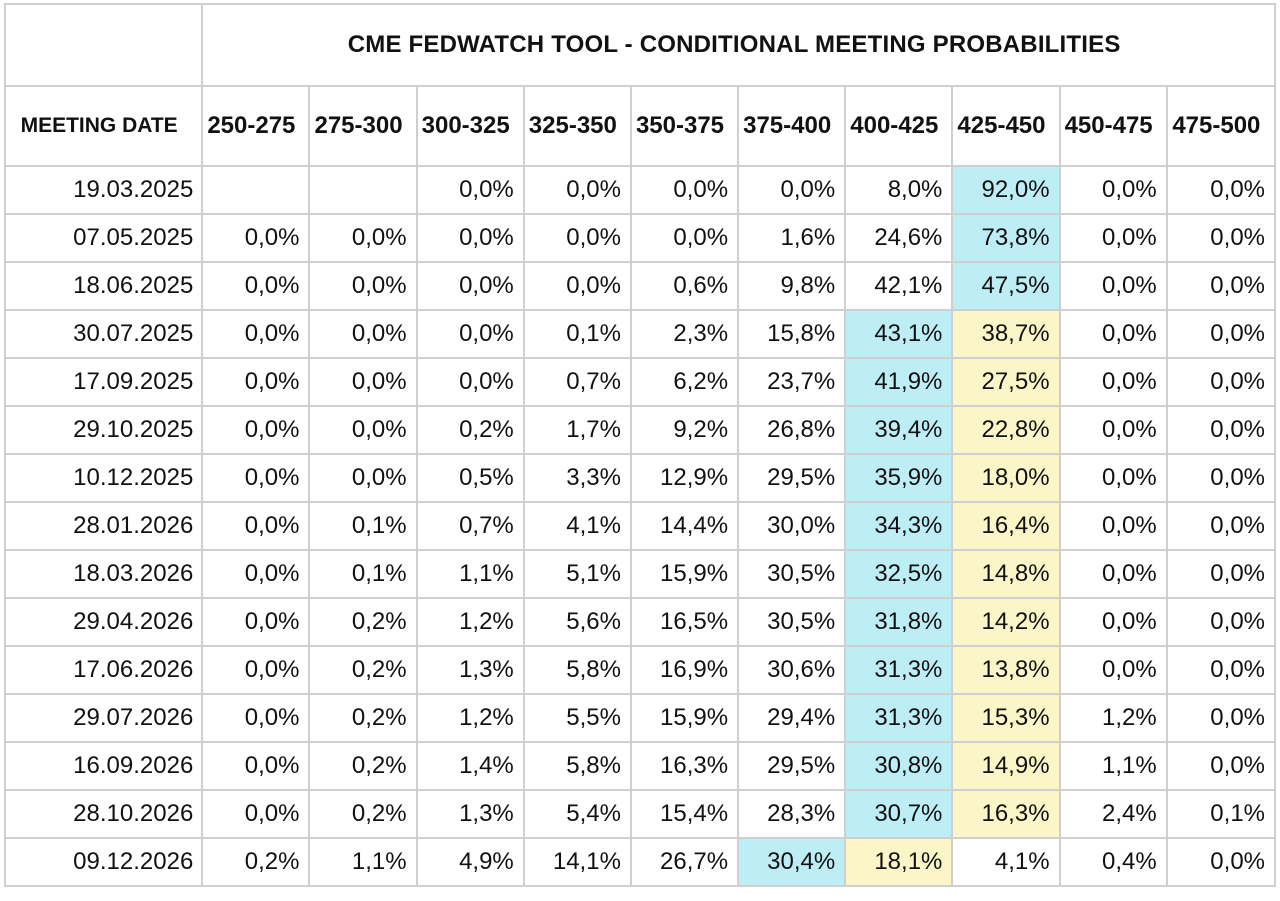  What do you see at coordinates (1006, 190) in the screenshot?
I see `probability-cell: 92,0%` at bounding box center [1006, 190].